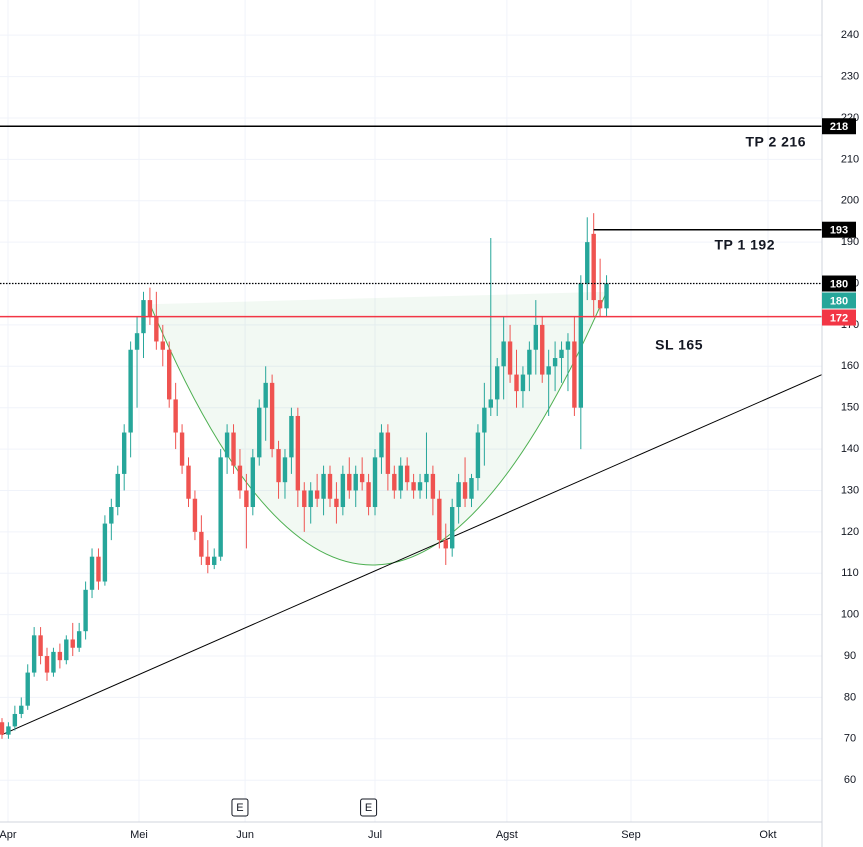 The width and height of the screenshot is (863, 847). I want to click on x-tick-label: Jun, so click(245, 835).